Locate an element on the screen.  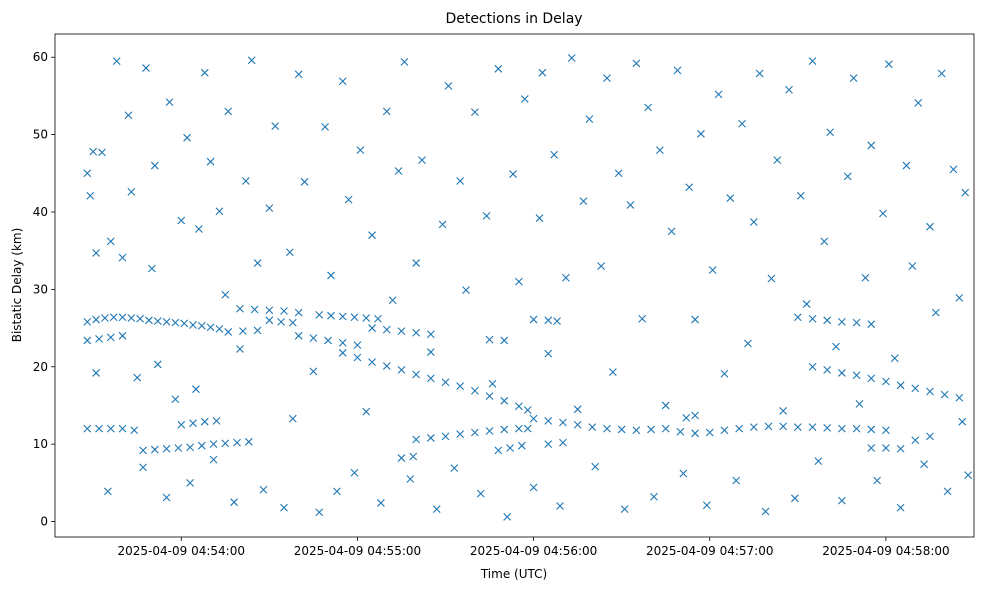
y-tick-label: 50 is located at coordinates (40, 135).